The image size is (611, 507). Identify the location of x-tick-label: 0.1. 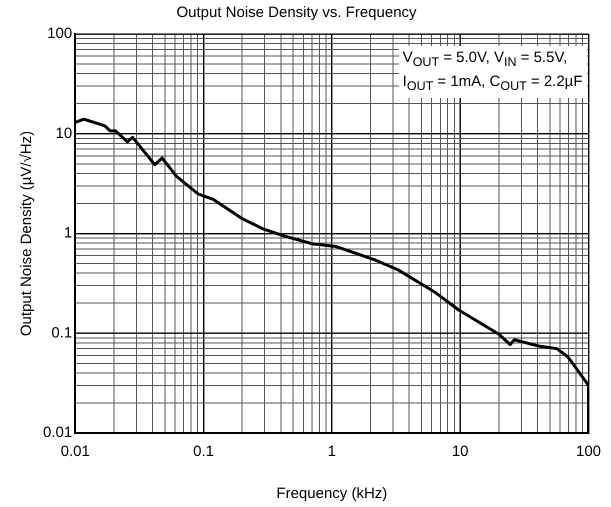
(203, 451).